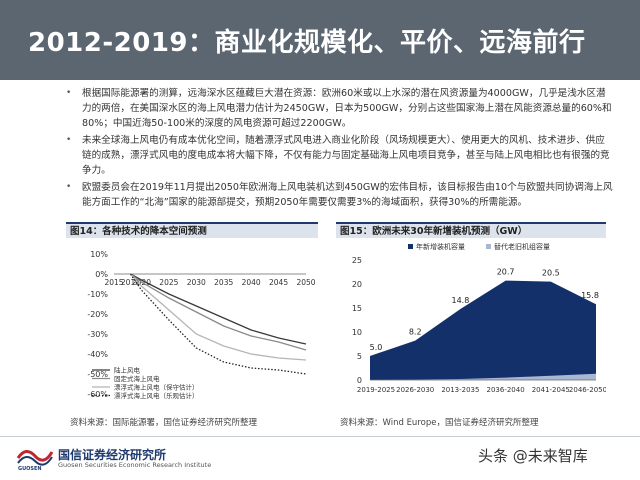  I want to click on x-tick-label: 2015, so click(113, 282).